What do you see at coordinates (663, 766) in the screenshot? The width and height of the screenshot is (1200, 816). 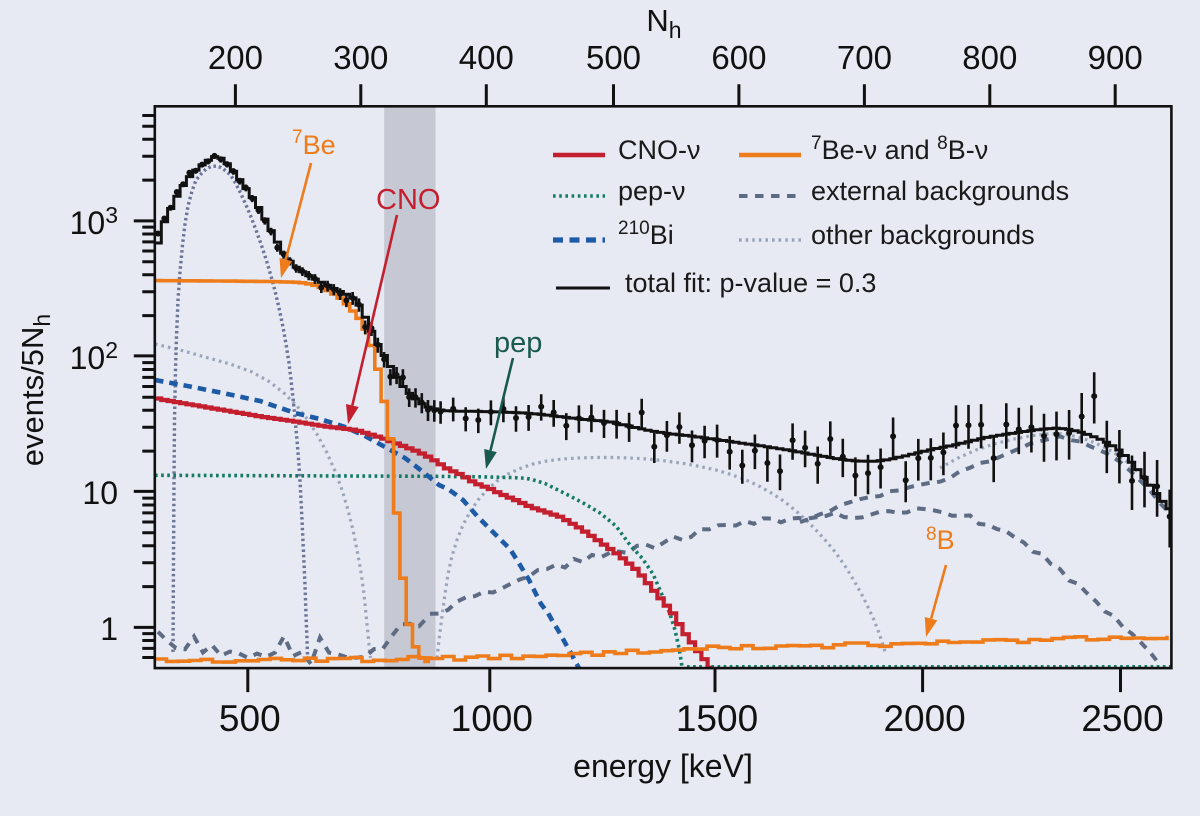 I see `svg-text: energy [keV]` at bounding box center [663, 766].